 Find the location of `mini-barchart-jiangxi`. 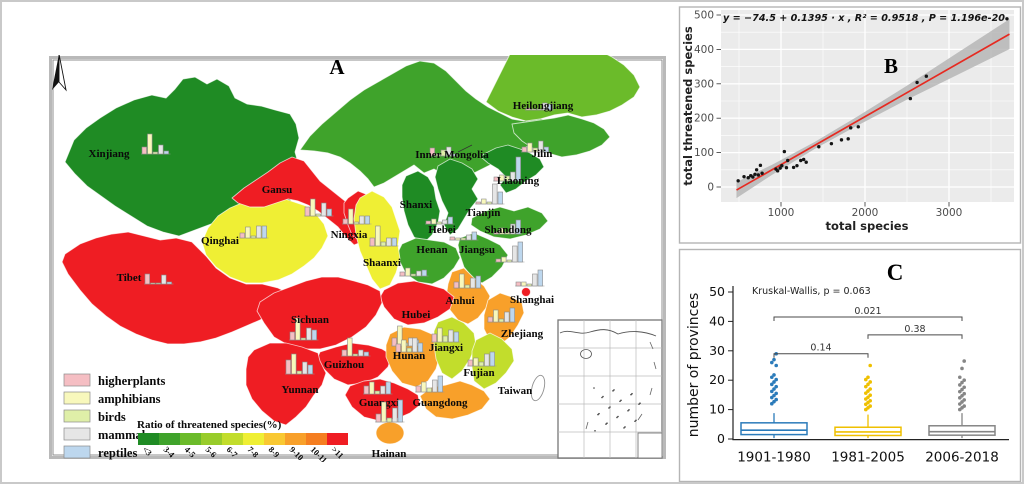

mini-barchart-jiangxi is located at coordinates (446, 335).